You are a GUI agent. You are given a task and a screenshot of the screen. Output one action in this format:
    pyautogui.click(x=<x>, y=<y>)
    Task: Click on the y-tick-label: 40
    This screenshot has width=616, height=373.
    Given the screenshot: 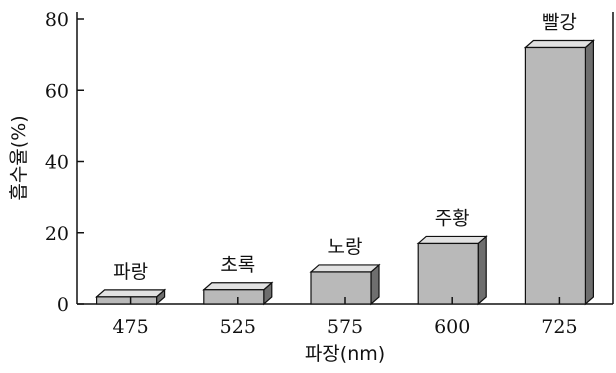 What is the action you would take?
    pyautogui.click(x=57, y=163)
    